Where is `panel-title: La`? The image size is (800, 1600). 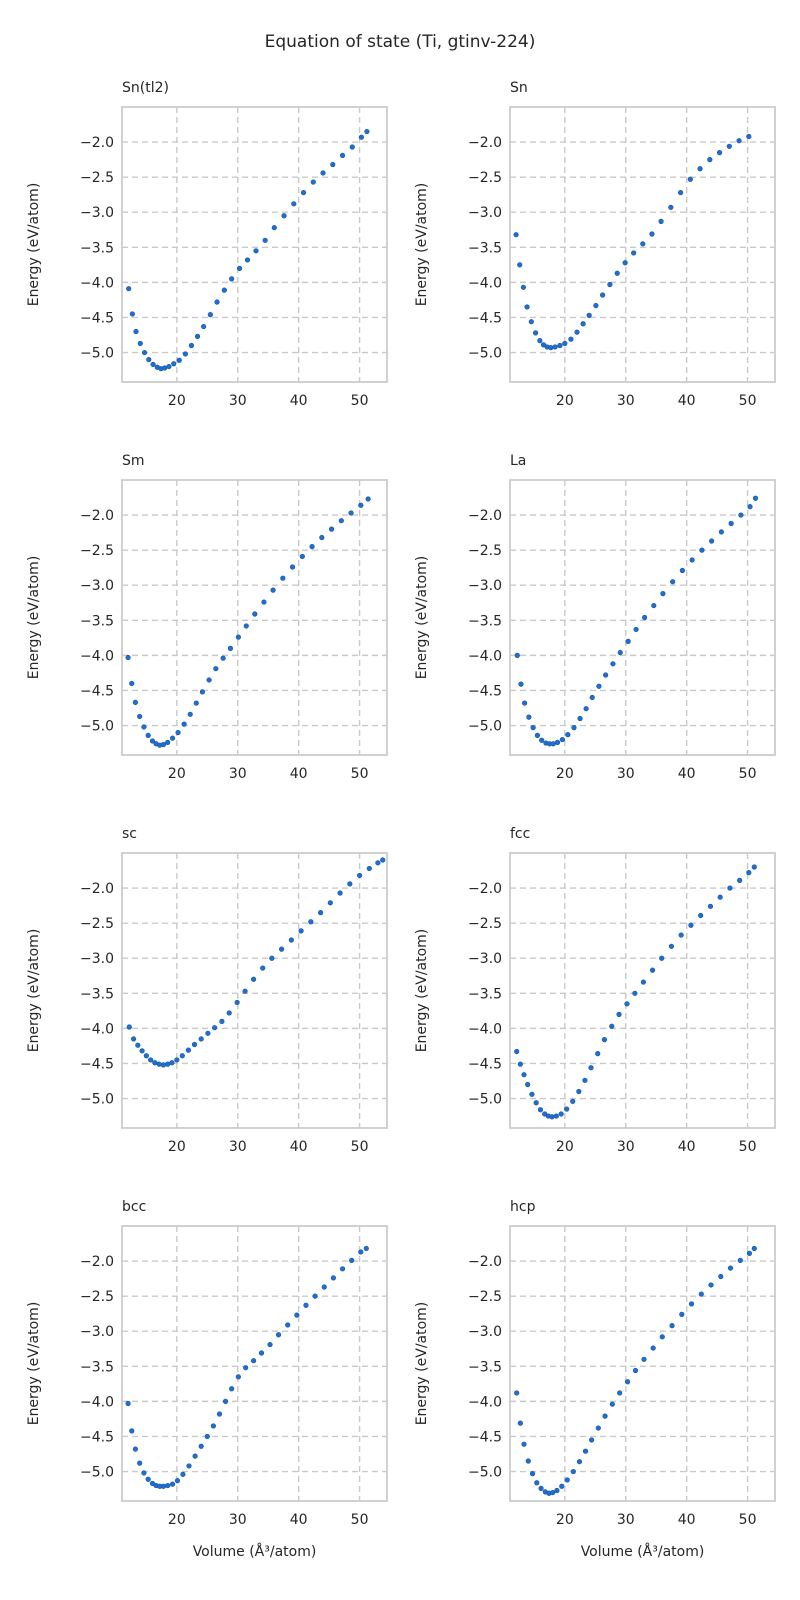
panel-title: La is located at coordinates (518, 461).